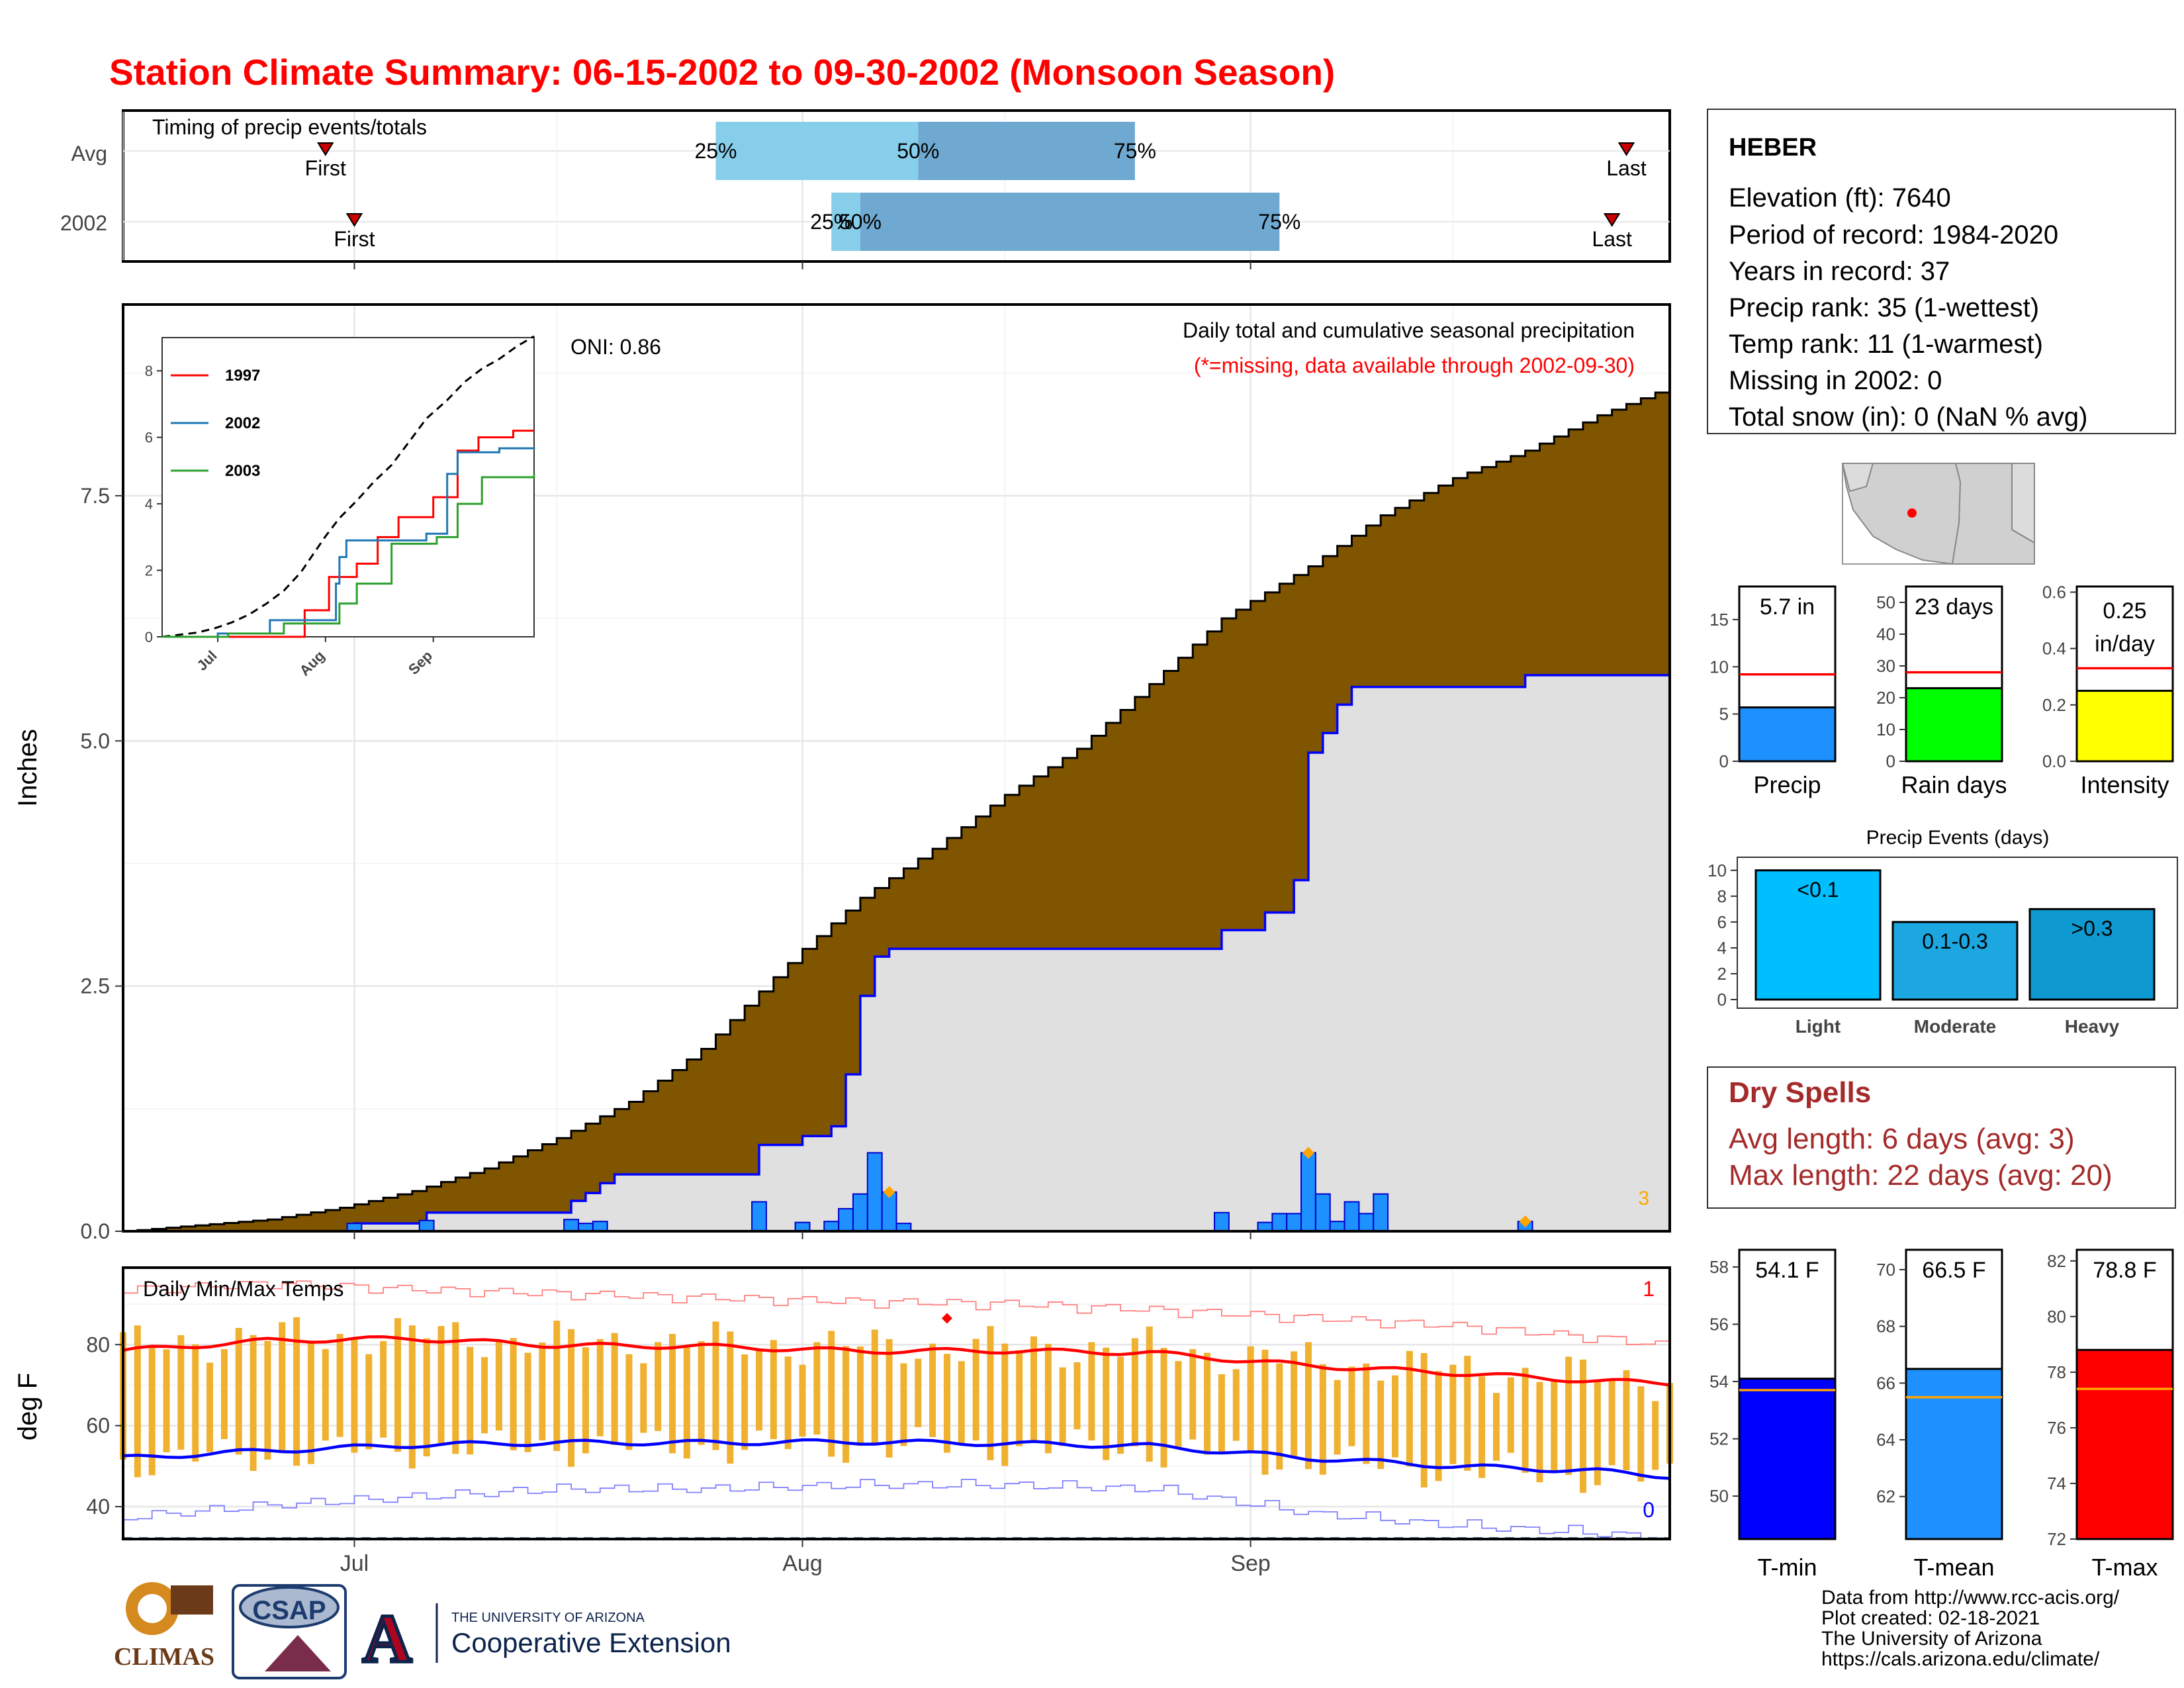 This screenshot has height=1688, width=2184. What do you see at coordinates (1250, 1563) in the screenshot?
I see `month-label-sep: Sep` at bounding box center [1250, 1563].